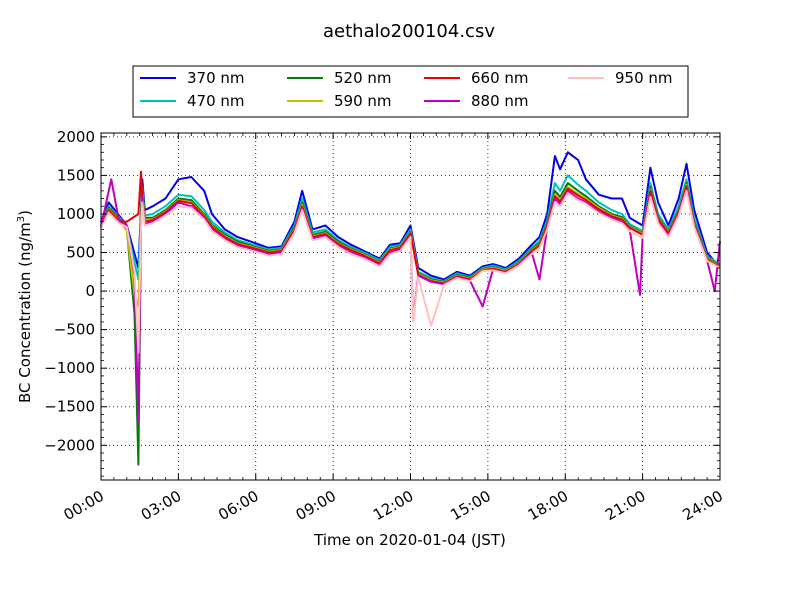 This screenshot has width=800, height=600. I want to click on y-tick-label: 0, so click(90, 291).